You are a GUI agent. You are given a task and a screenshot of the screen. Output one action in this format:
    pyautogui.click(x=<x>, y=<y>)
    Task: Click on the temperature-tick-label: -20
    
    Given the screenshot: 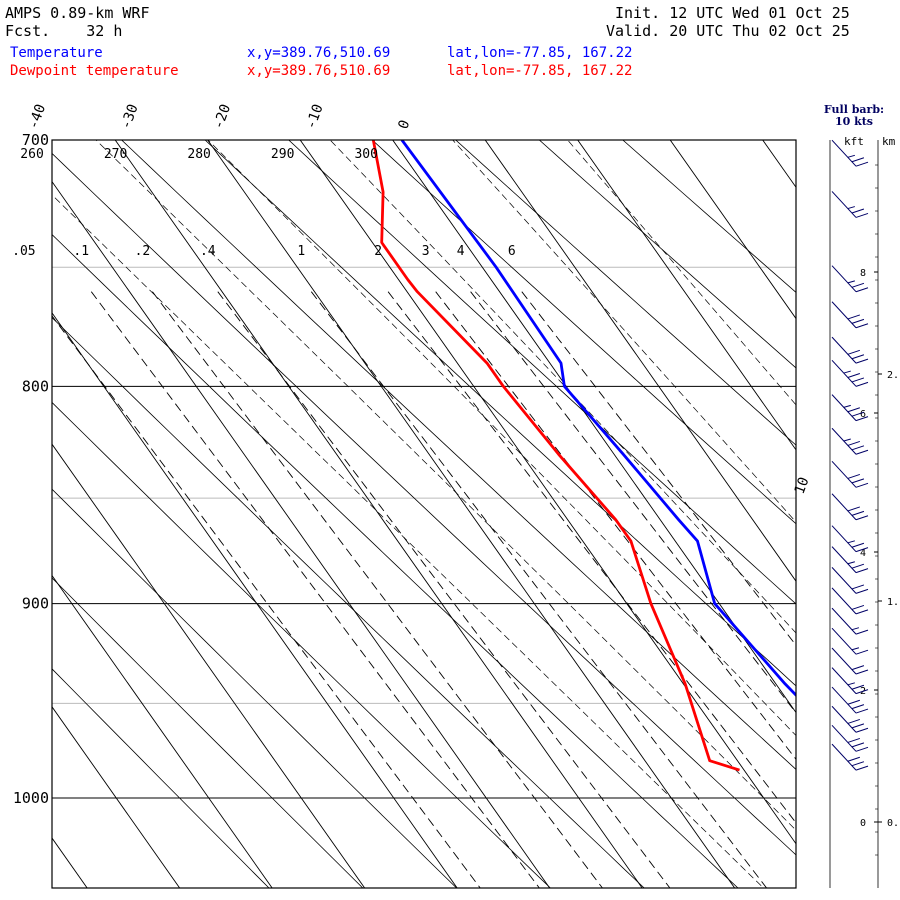 What is the action you would take?
    pyautogui.click(x=222, y=116)
    